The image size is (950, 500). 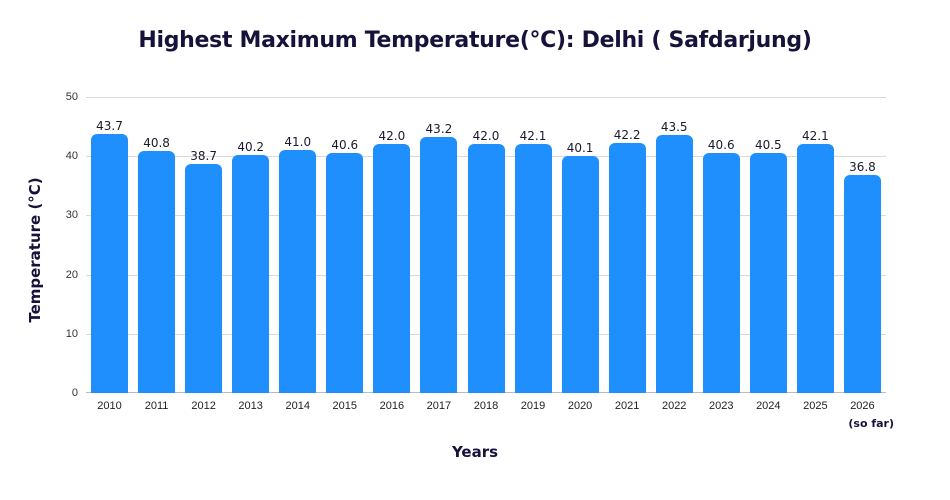 What do you see at coordinates (157, 272) in the screenshot?
I see `bar-2011` at bounding box center [157, 272].